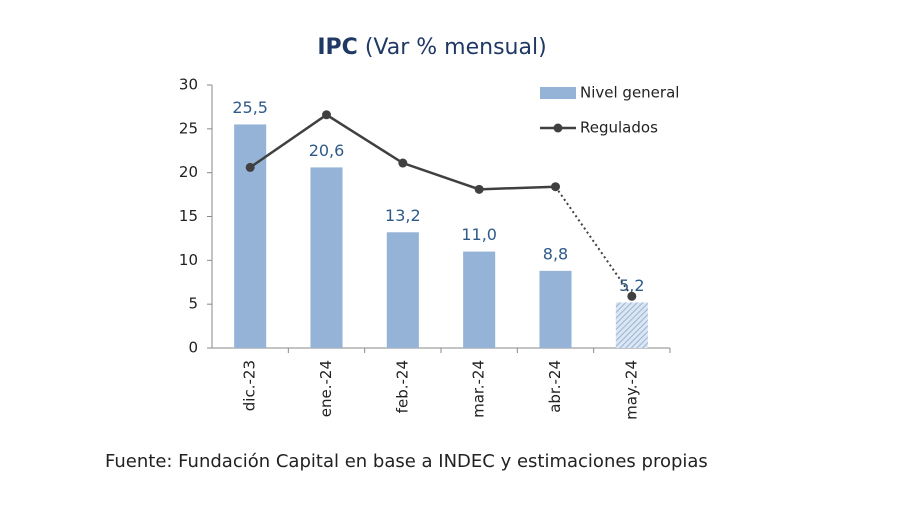 This screenshot has width=900, height=505. Describe the element at coordinates (402, 152) in the screenshot. I see `line` at that location.